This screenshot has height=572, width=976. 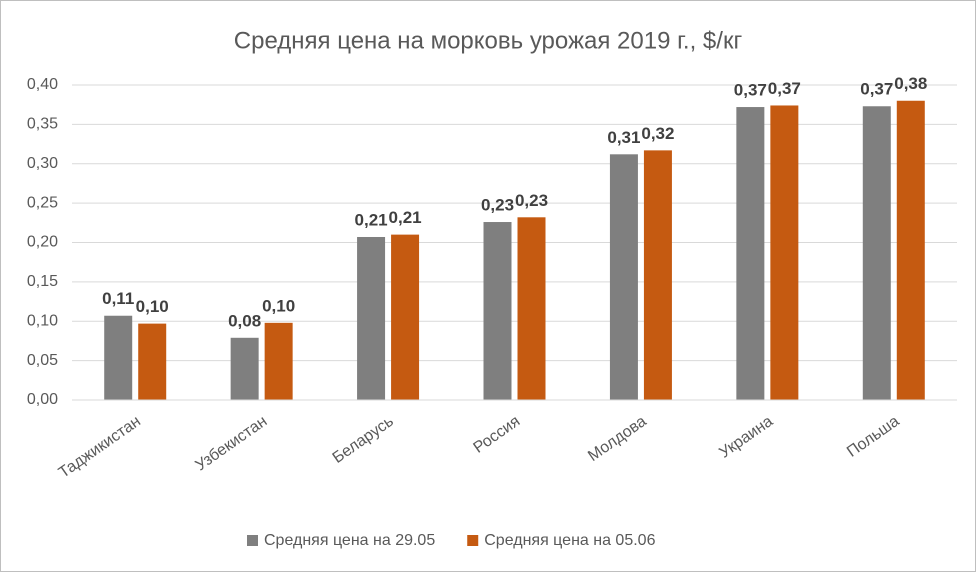 I want to click on y-tick-label: 0,25, so click(x=42, y=202).